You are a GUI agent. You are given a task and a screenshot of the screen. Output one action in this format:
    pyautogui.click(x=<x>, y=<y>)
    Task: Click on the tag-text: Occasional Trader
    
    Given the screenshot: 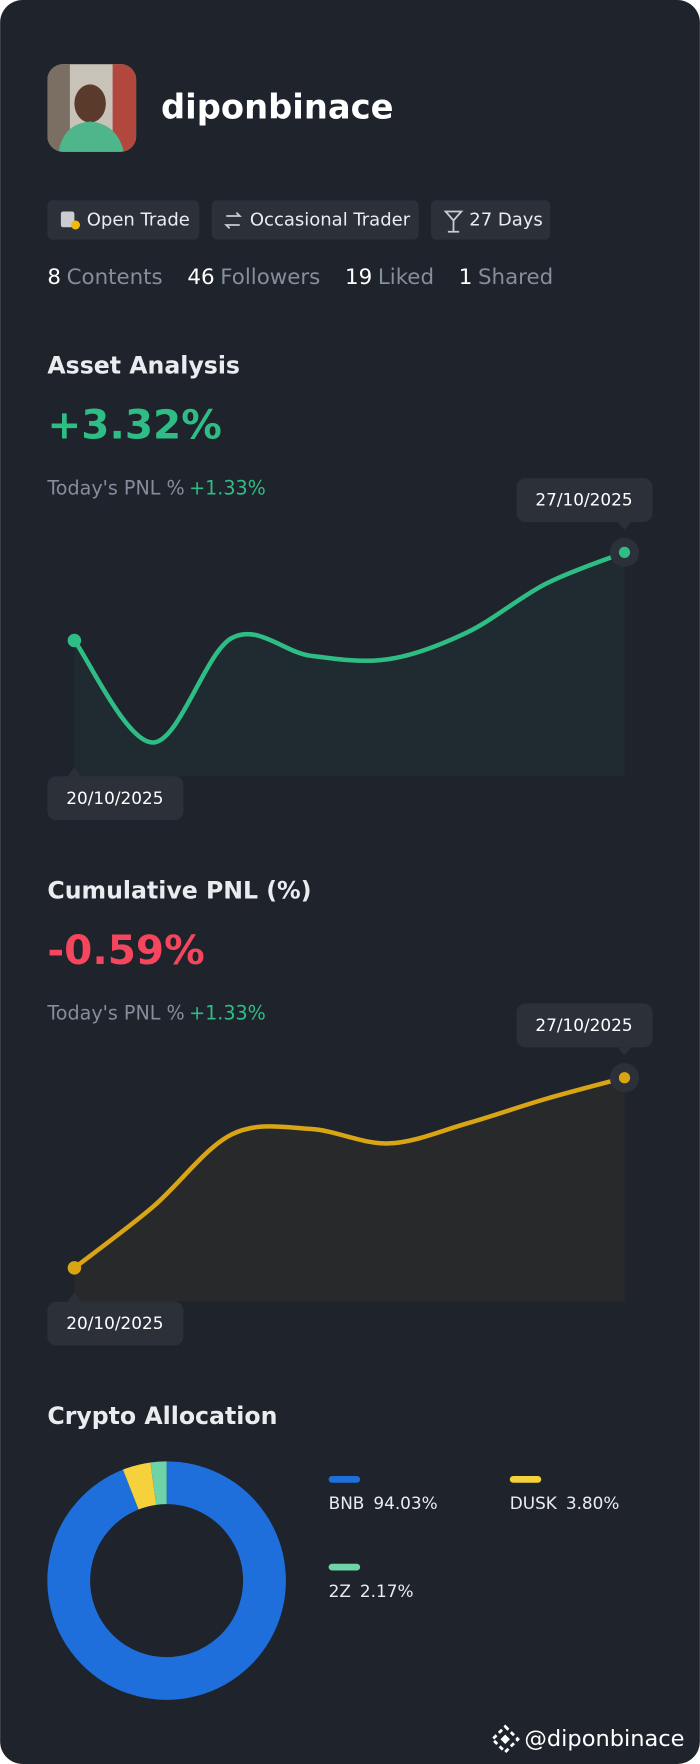 What is the action you would take?
    pyautogui.click(x=330, y=220)
    